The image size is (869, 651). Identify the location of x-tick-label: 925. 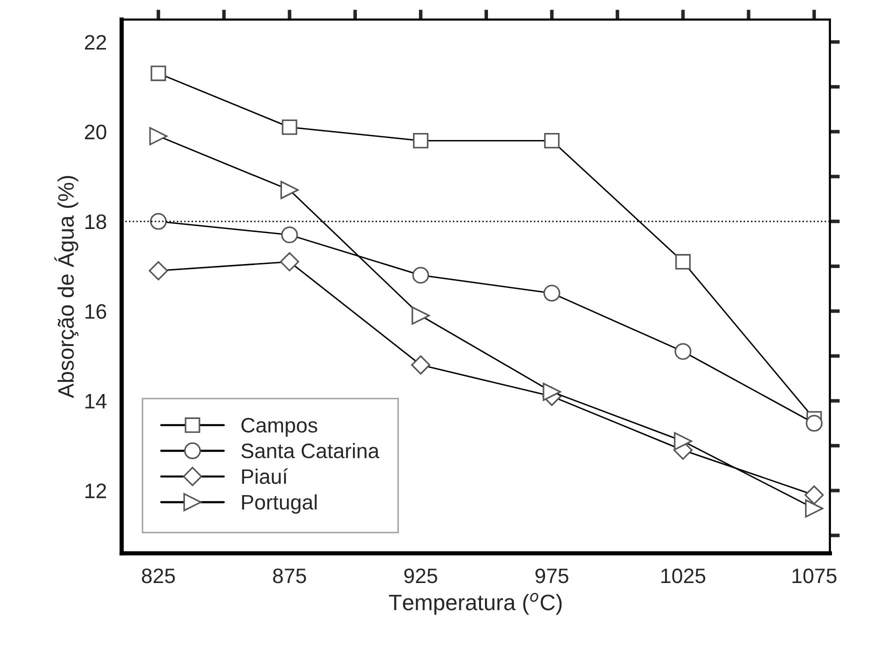
(421, 576).